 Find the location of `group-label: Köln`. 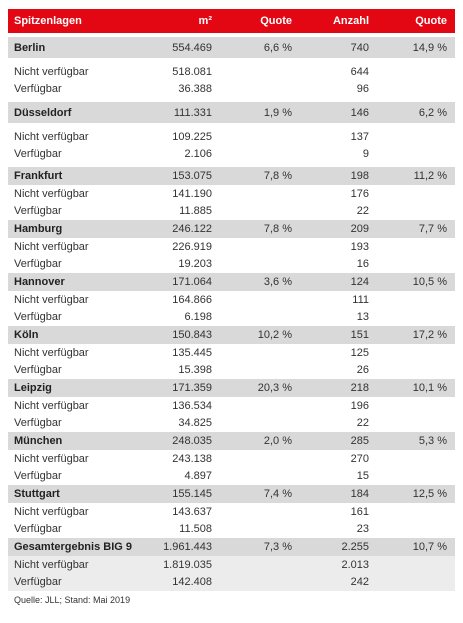

group-label: Köln is located at coordinates (26, 335).